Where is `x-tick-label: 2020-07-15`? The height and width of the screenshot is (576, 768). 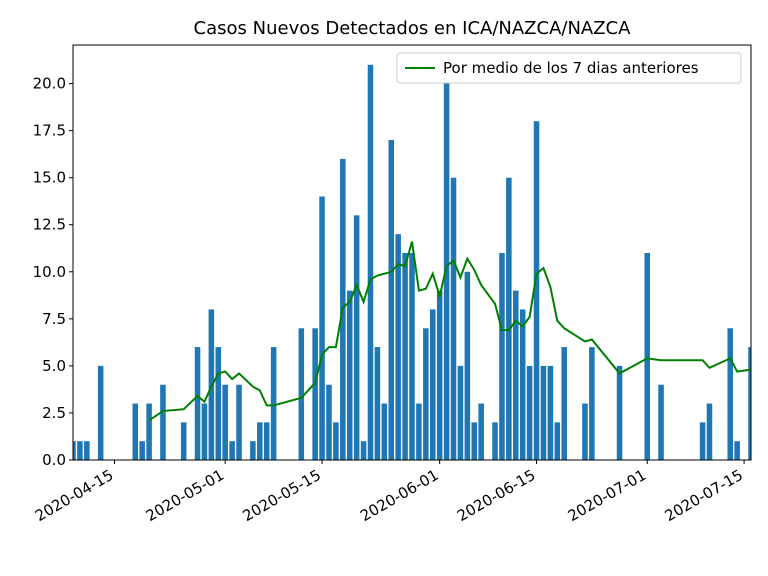
x-tick-label: 2020-07-15 is located at coordinates (704, 495).